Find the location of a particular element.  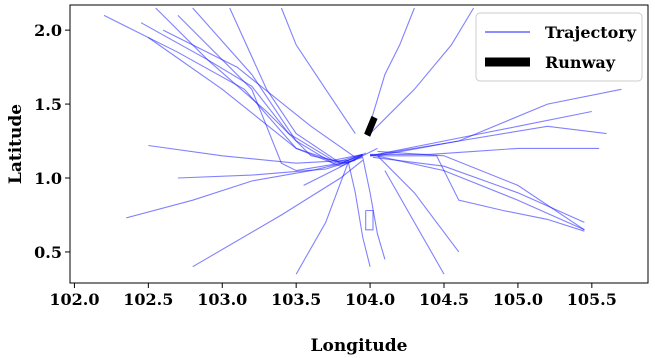

y-axis-title: Latitude is located at coordinates (16, 144).